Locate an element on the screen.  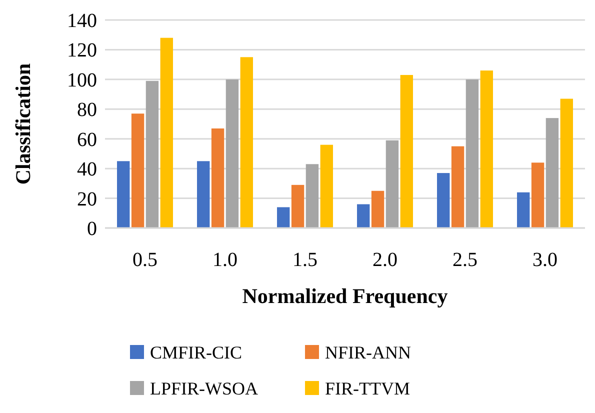
x-tick-label: 1.0 is located at coordinates (225, 260).